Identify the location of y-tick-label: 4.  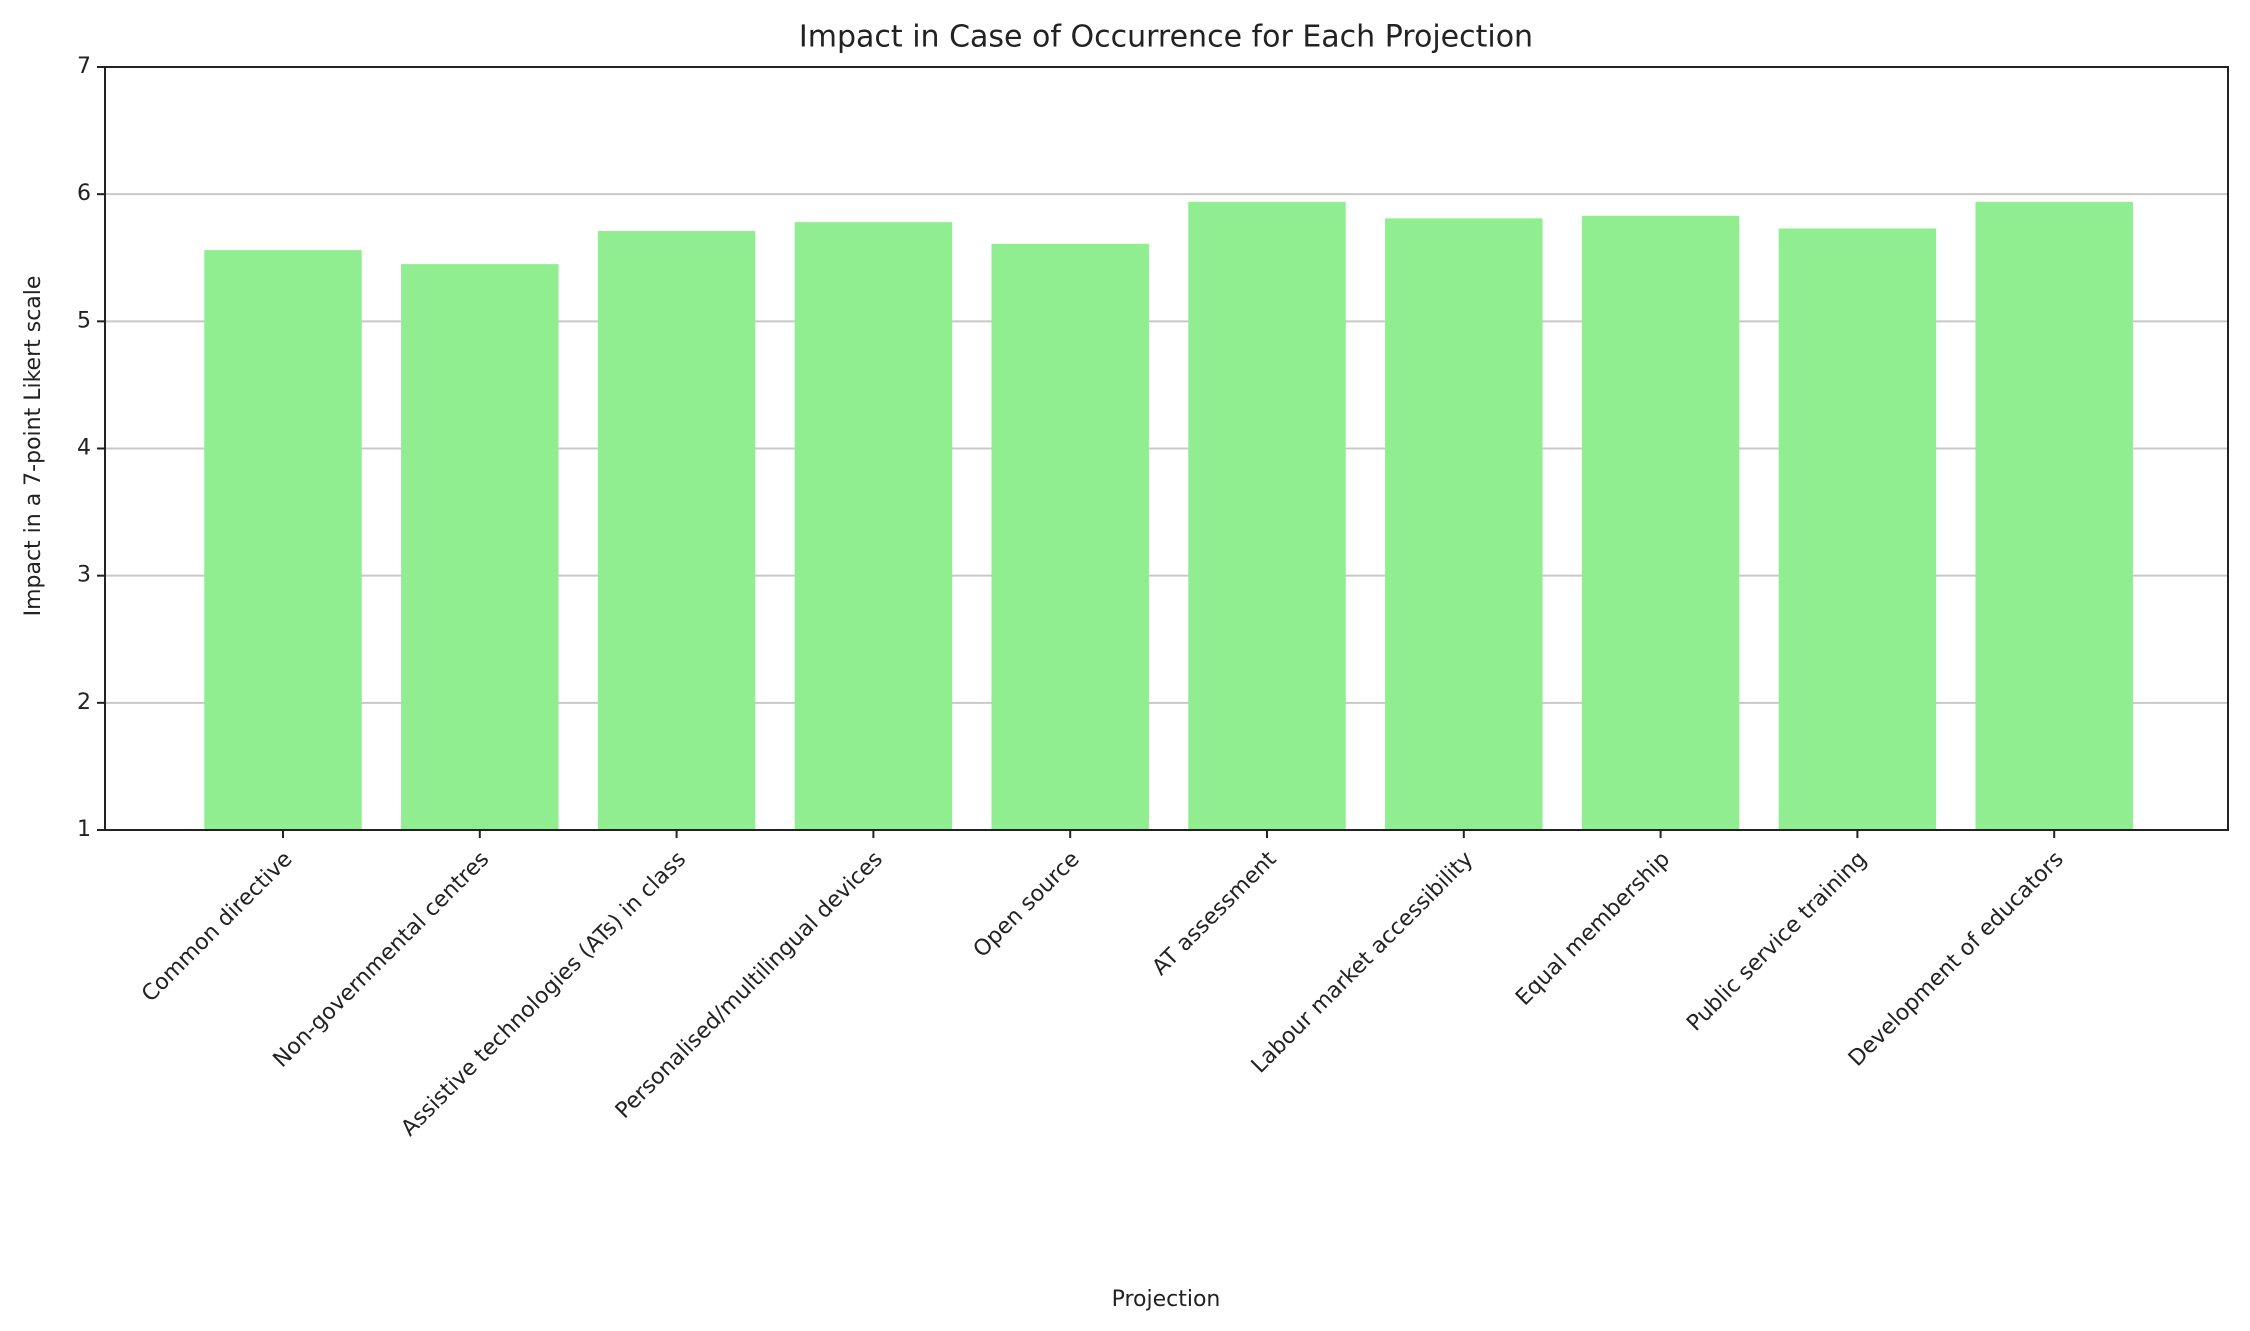
(84, 448).